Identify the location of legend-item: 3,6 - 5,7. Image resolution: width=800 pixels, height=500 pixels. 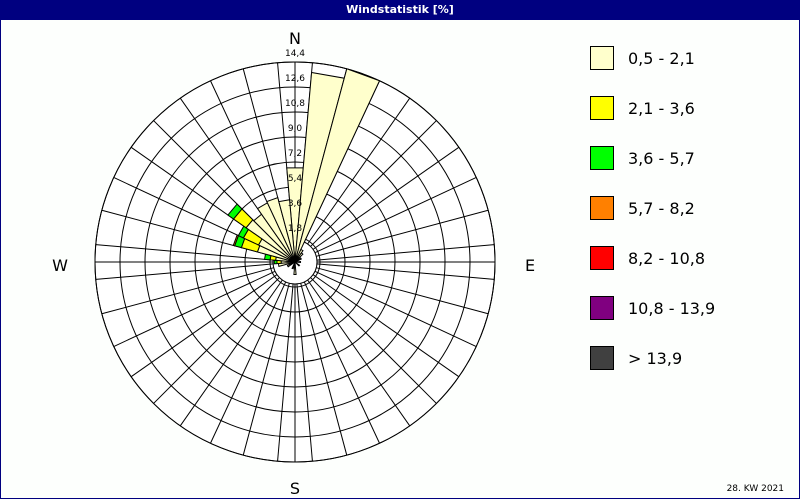
(642, 158).